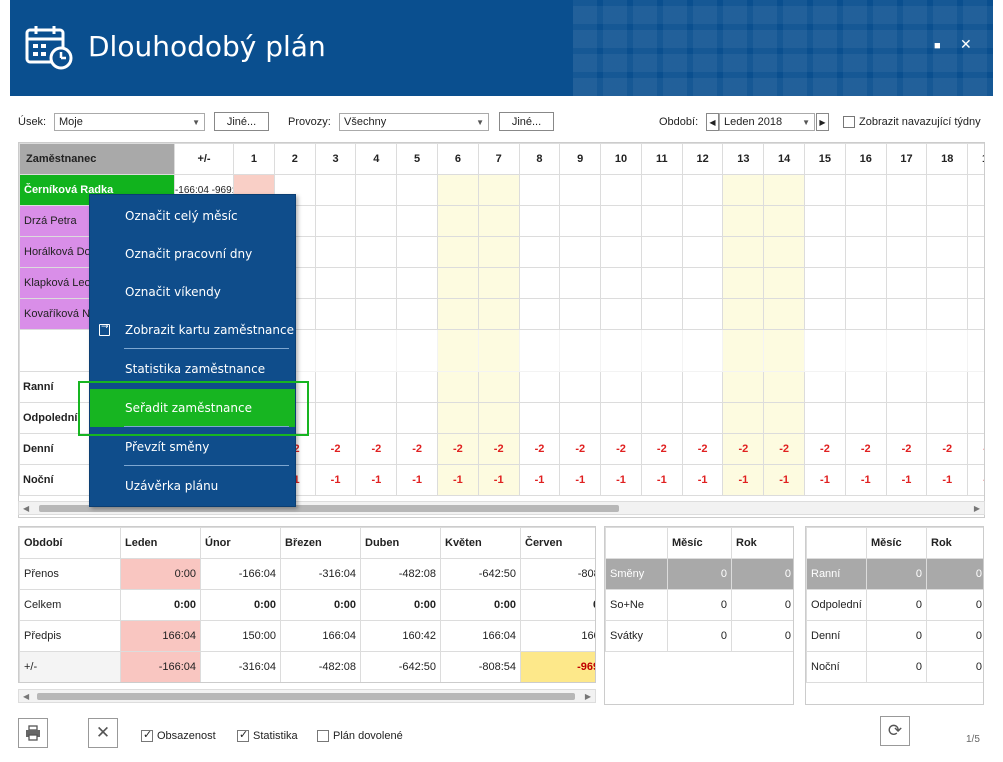 This screenshot has width=1003, height=762. I want to click on column-header-day: 8, so click(539, 159).